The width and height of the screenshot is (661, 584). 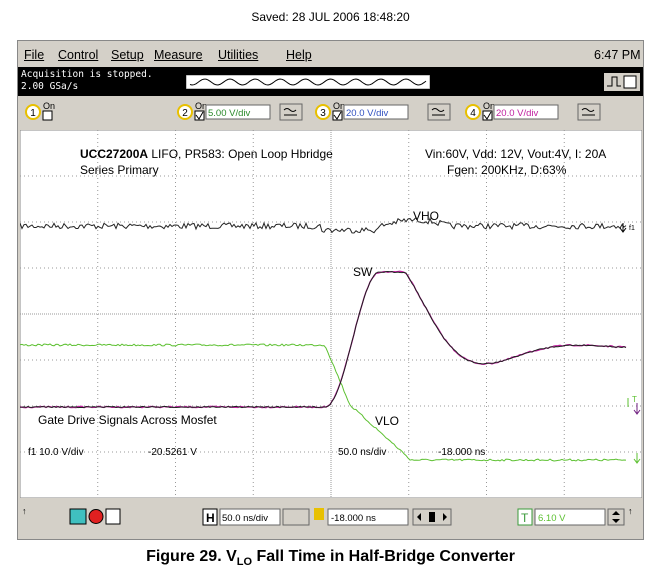 What do you see at coordinates (33, 113) in the screenshot?
I see `channel-number: 1` at bounding box center [33, 113].